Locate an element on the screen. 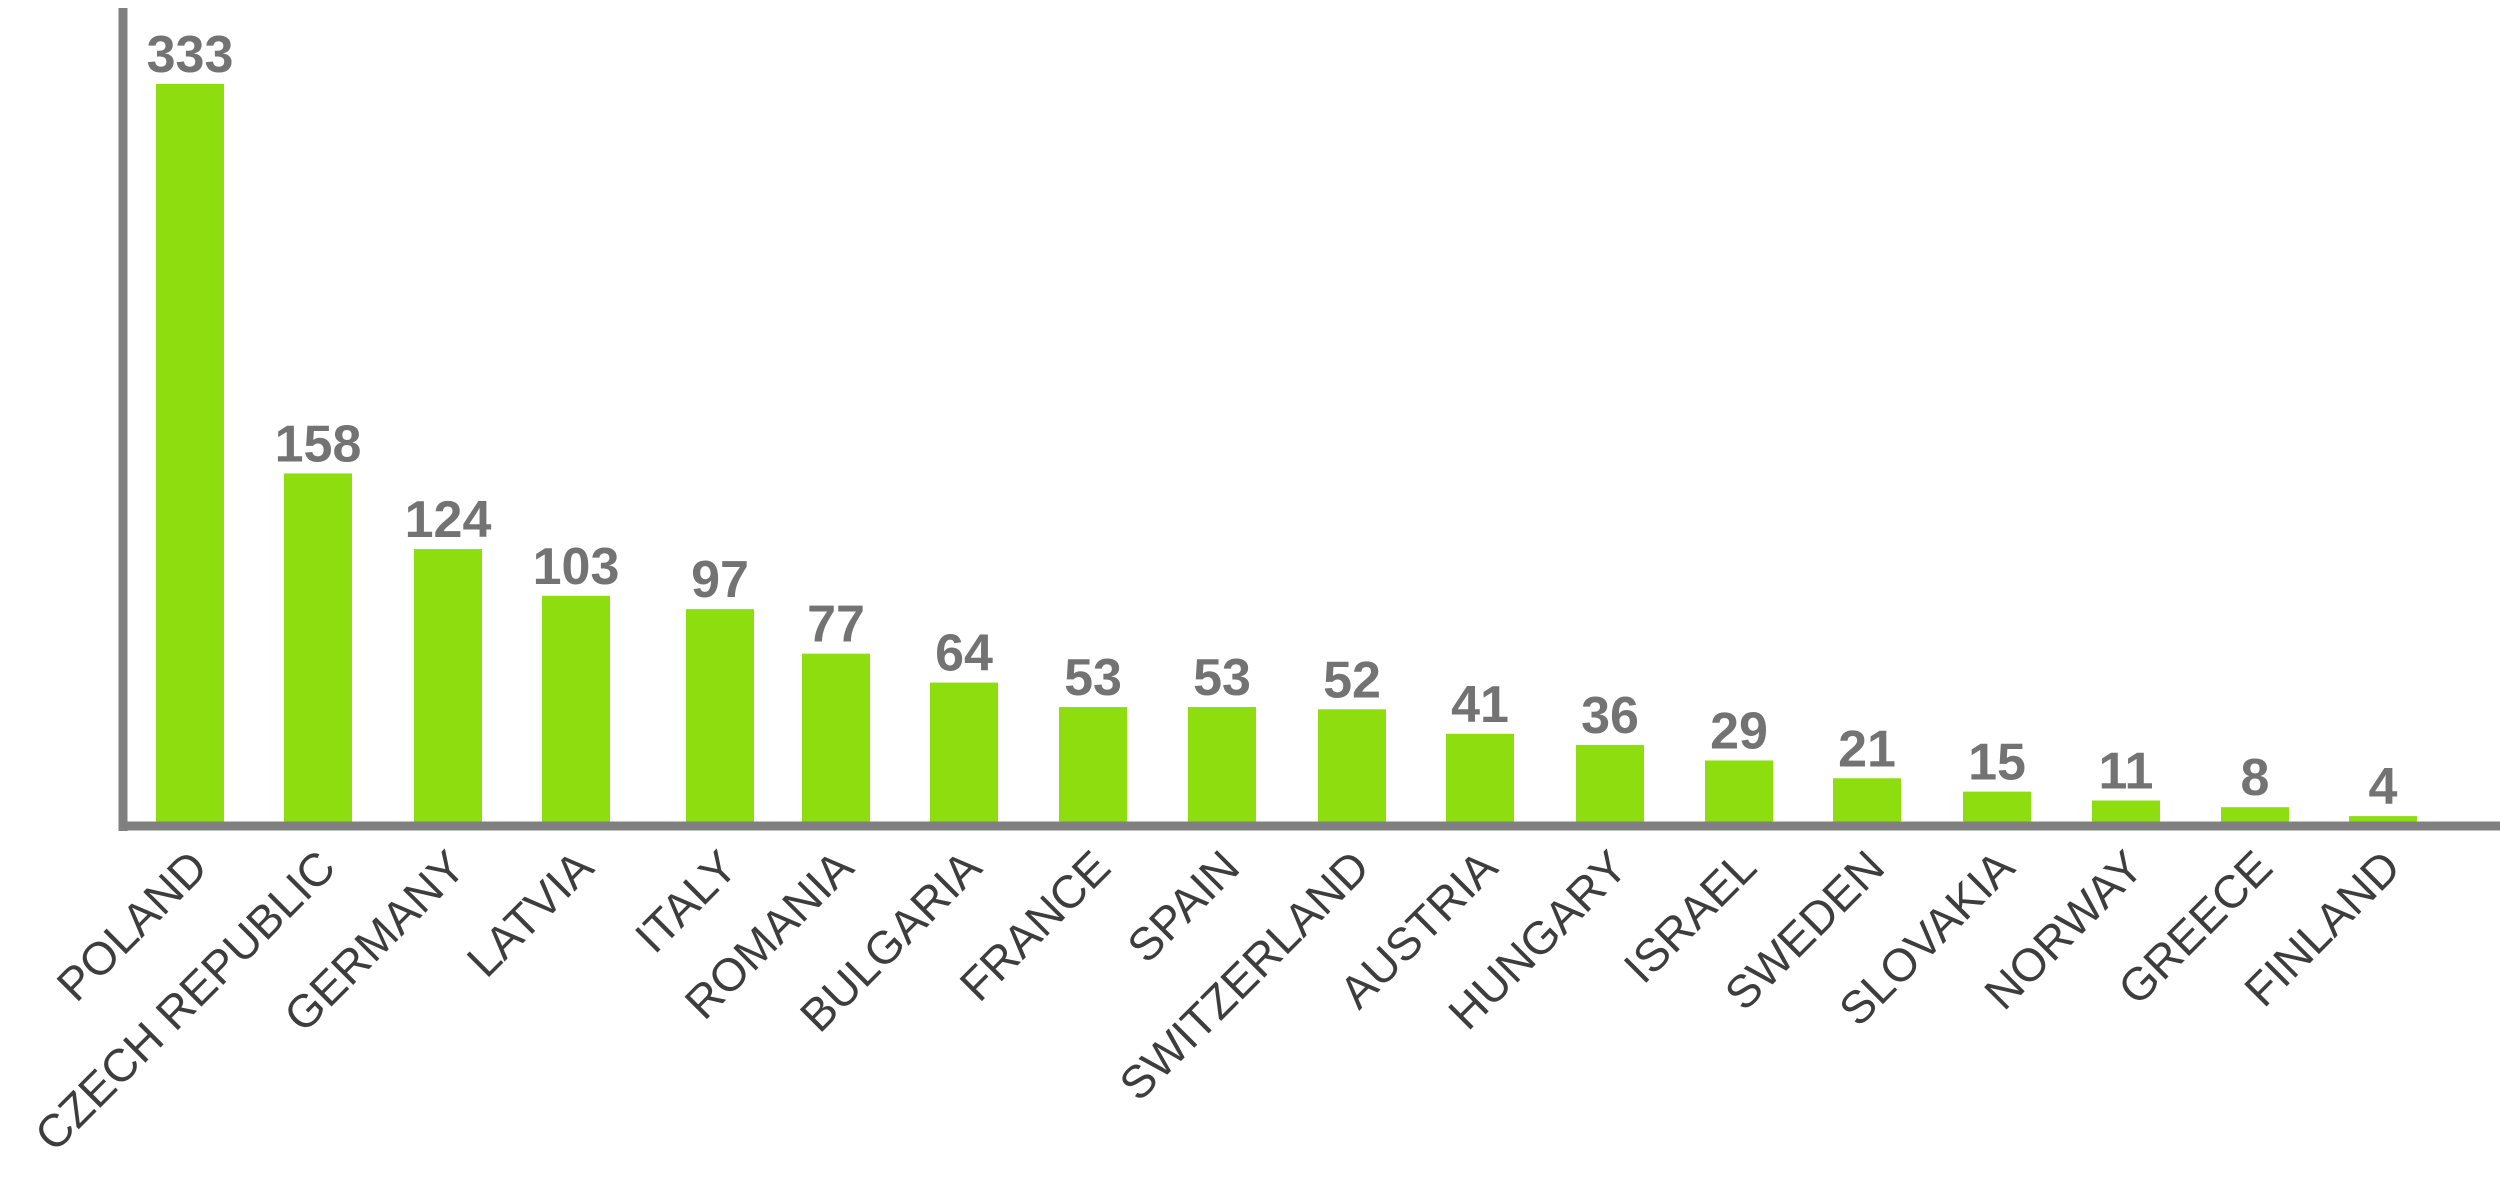  value-label: 158 is located at coordinates (318, 444).